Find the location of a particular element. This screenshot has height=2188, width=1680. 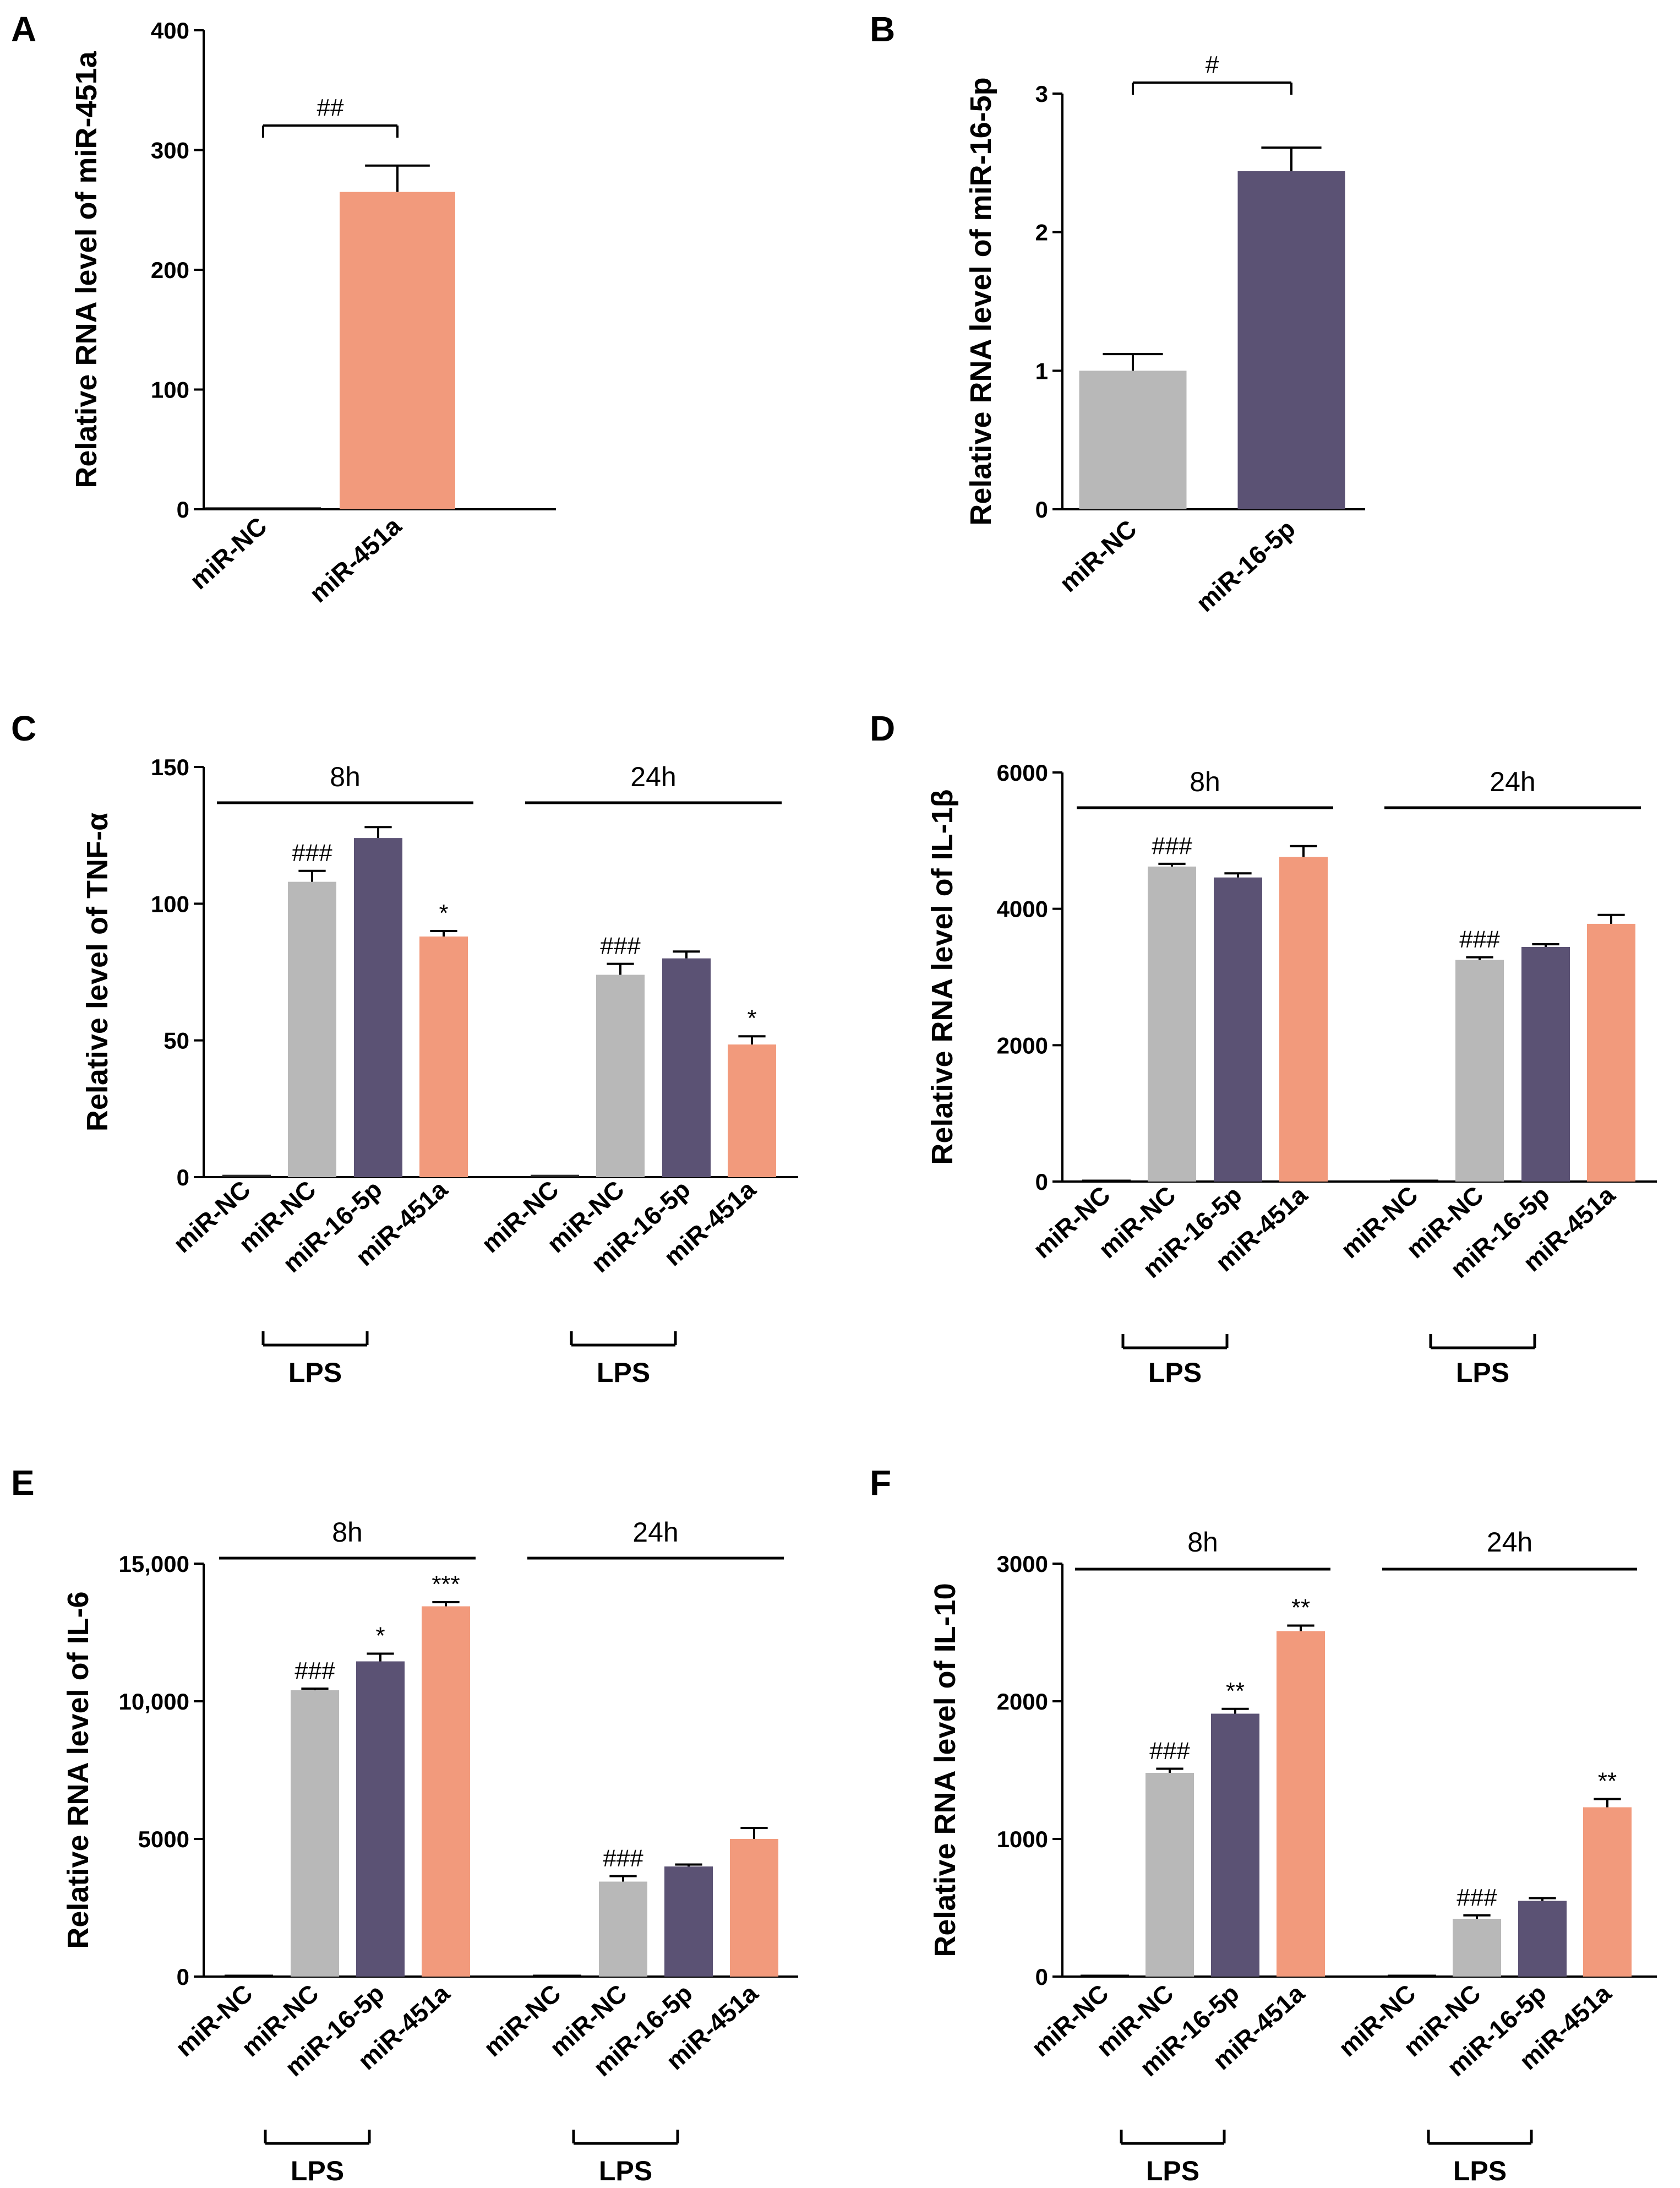

y-axis-title: Relative RNA level of IL-10 is located at coordinates (945, 1770).